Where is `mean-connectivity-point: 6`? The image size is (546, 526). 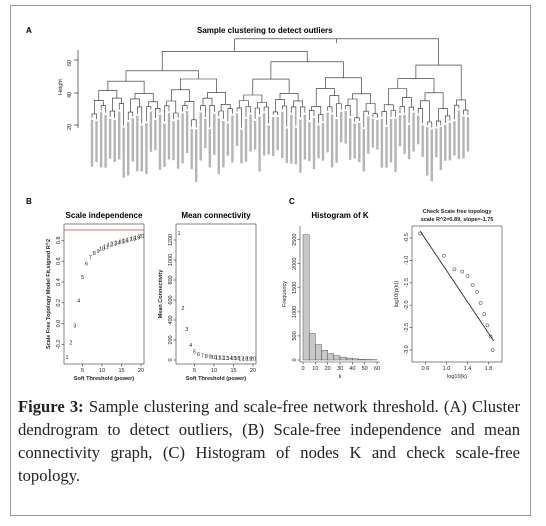 mean-connectivity-point: 6 is located at coordinates (198, 355).